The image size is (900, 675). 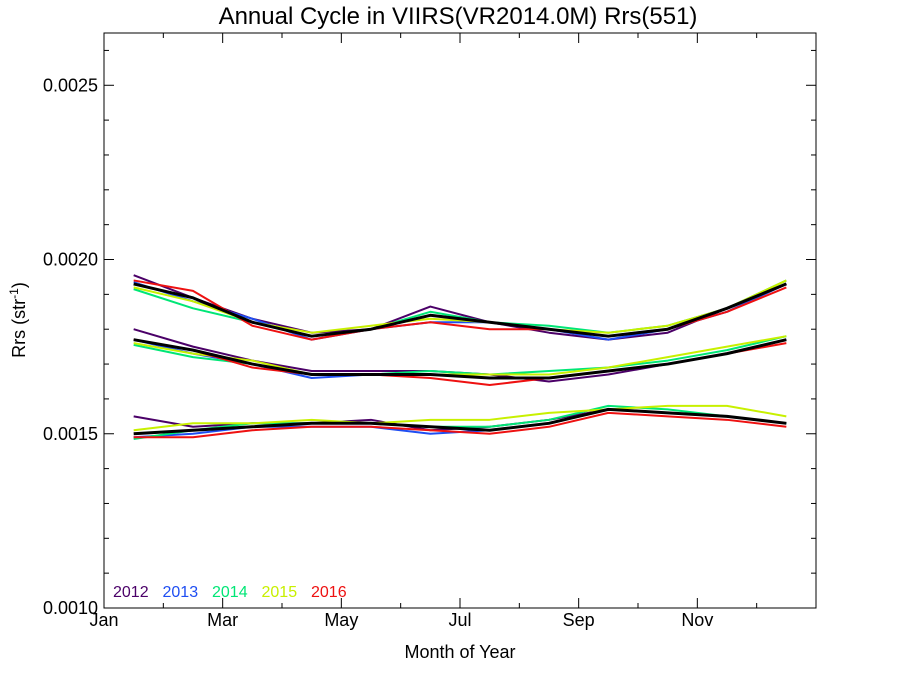 What do you see at coordinates (131, 592) in the screenshot?
I see `legend-entry-2012: 2012` at bounding box center [131, 592].